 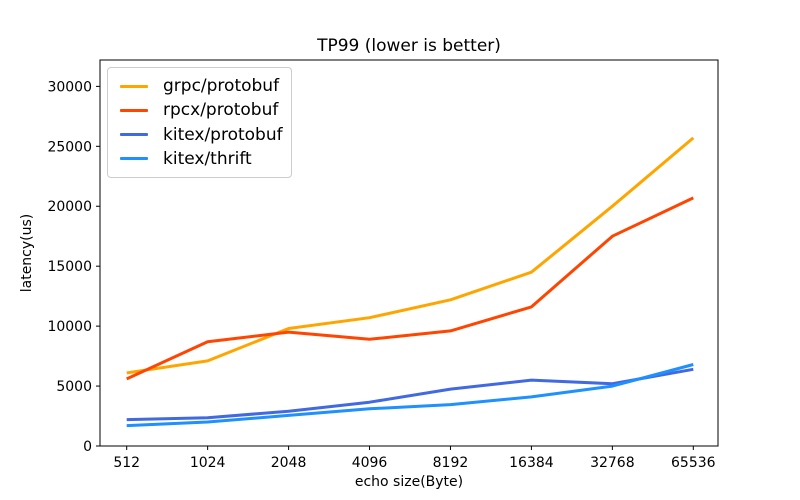 I want to click on series-line-kitex-protobuf, so click(x=410, y=394).